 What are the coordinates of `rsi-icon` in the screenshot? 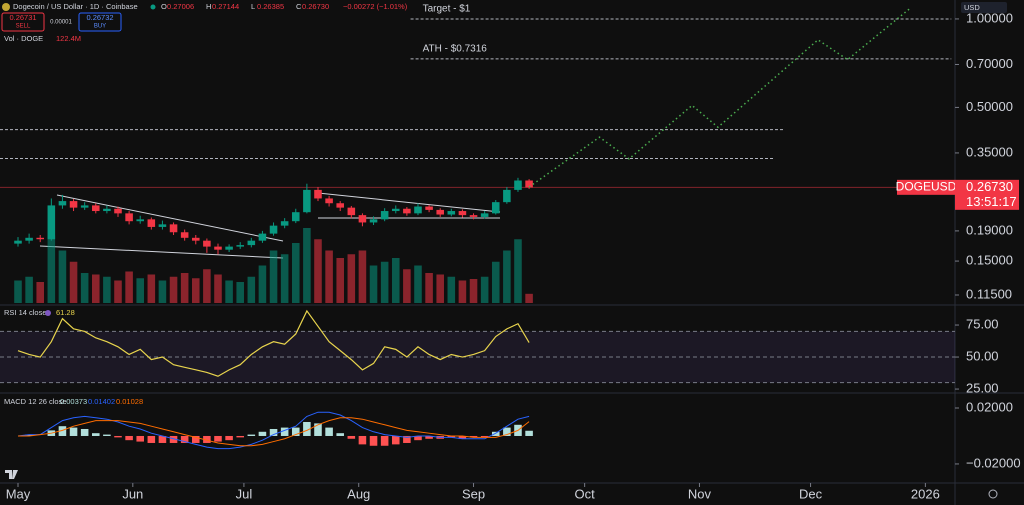 It's located at (48, 313).